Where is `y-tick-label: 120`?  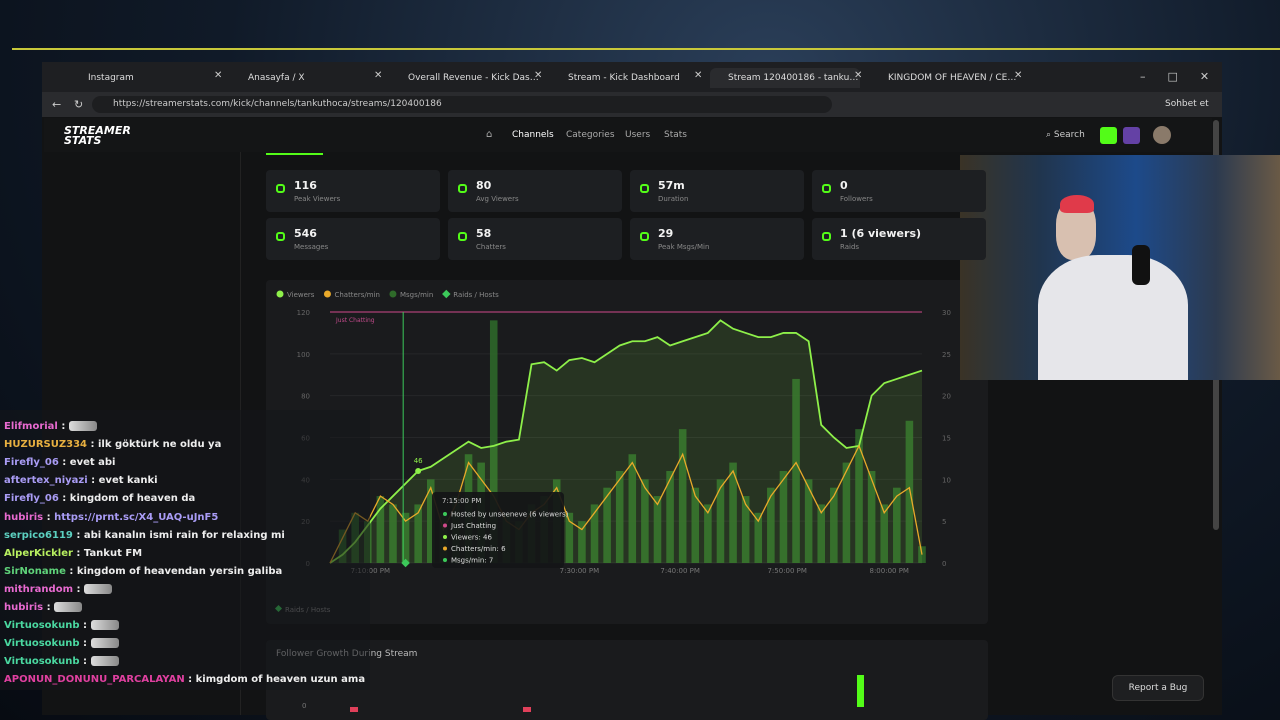
y-tick-label: 120 is located at coordinates (303, 313).